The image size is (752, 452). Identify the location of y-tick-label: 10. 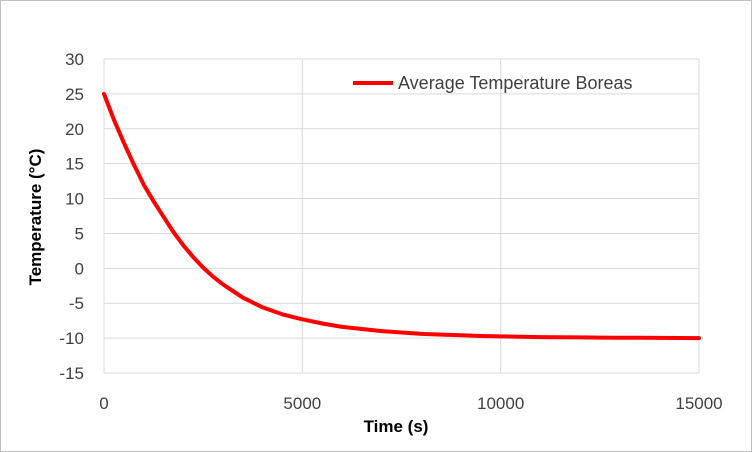
(74, 199).